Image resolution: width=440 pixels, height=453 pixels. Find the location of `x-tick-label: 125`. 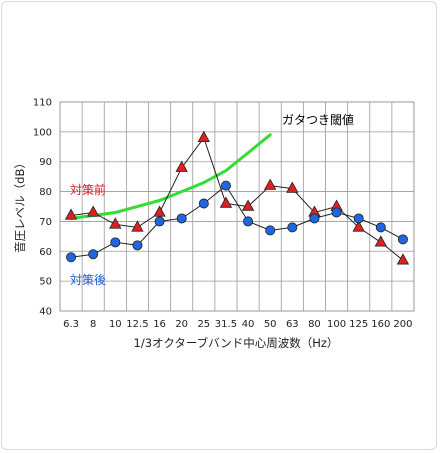

x-tick-label: 125 is located at coordinates (358, 324).